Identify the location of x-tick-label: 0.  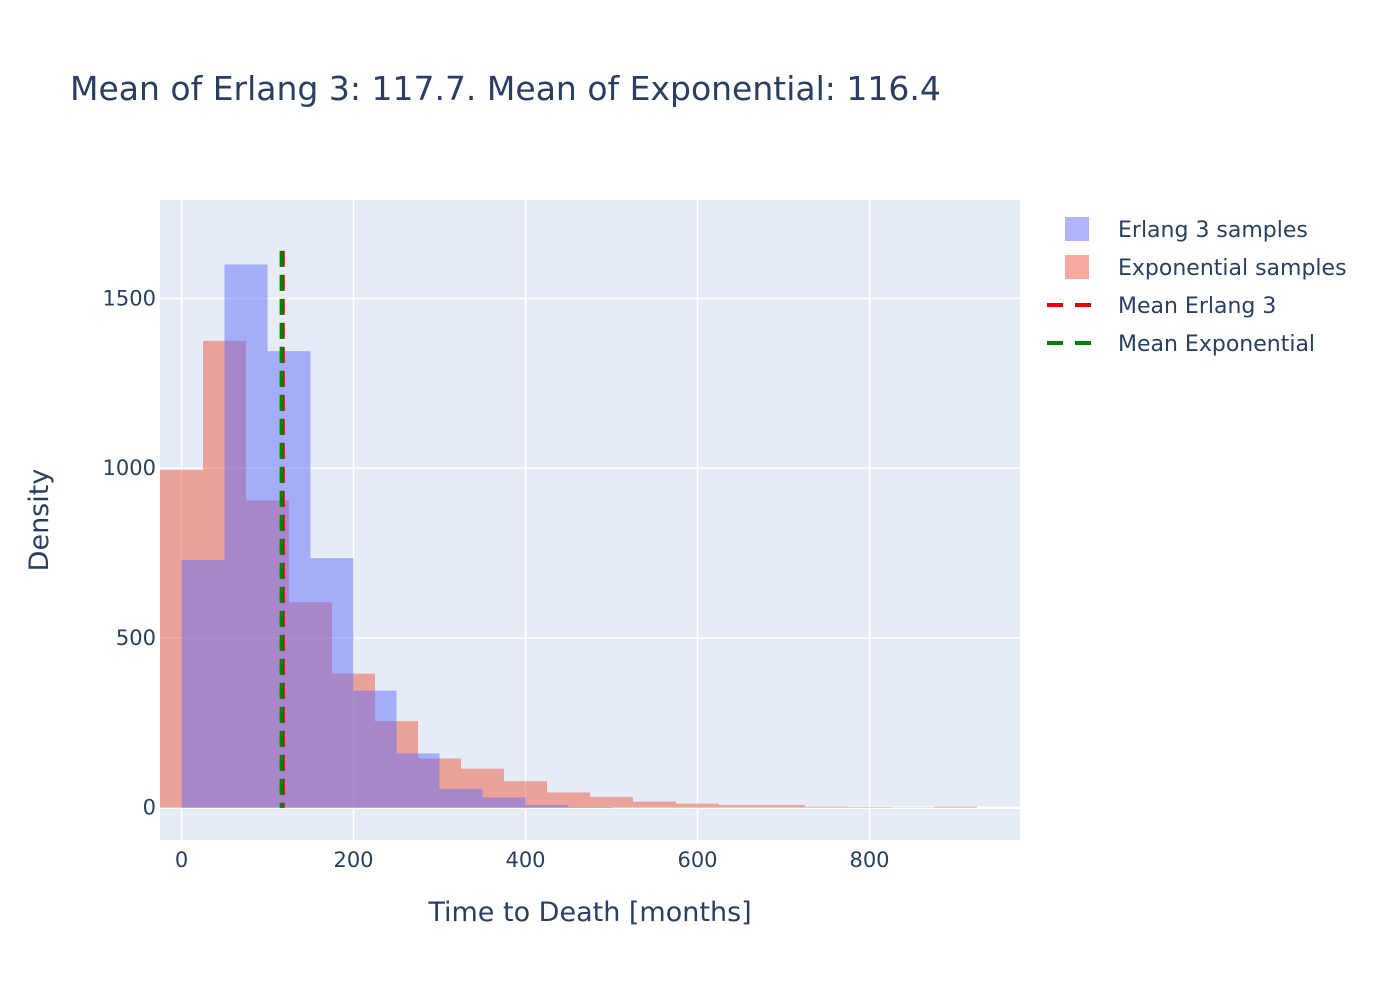
(181, 860).